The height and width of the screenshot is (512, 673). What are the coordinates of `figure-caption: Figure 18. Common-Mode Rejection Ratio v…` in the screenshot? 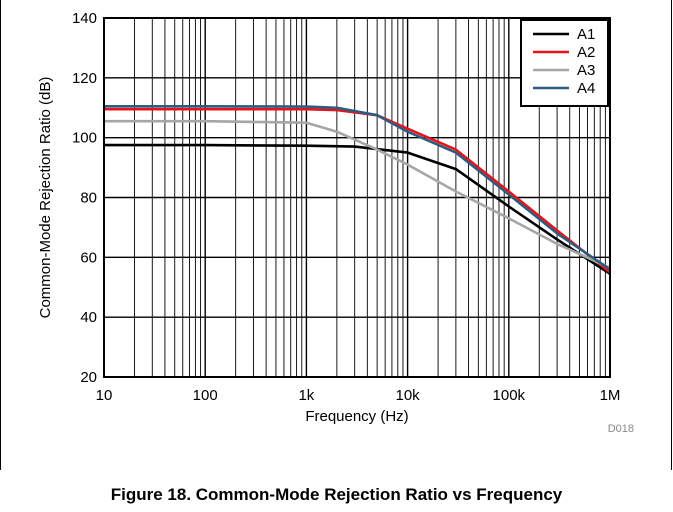 It's located at (336, 494).